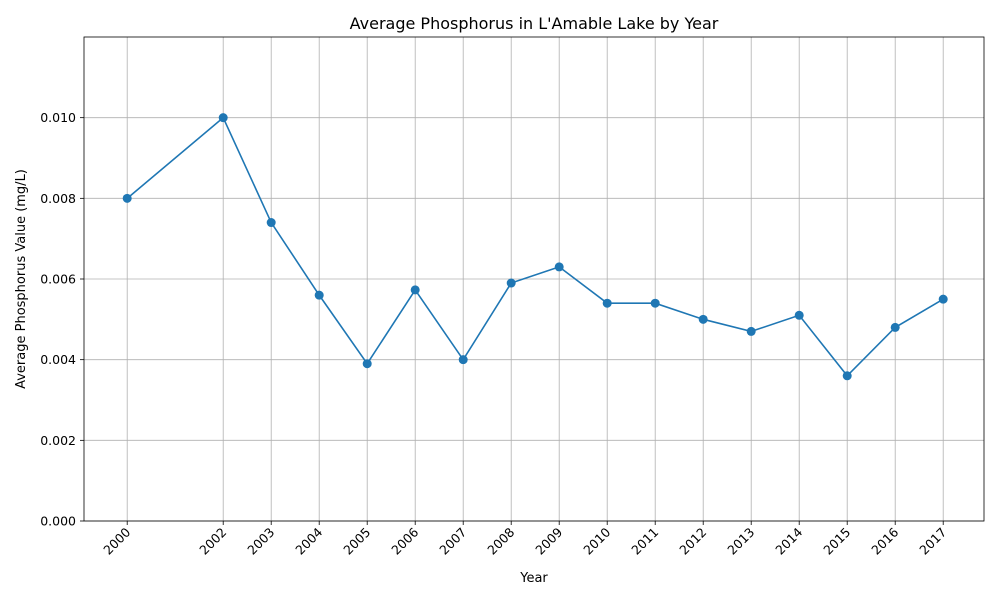 The width and height of the screenshot is (1000, 600). I want to click on x-tick-label: 2002, so click(212, 541).